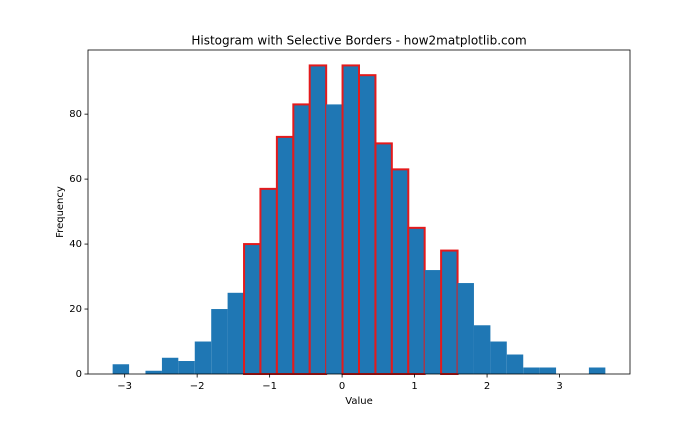 The width and height of the screenshot is (700, 424). I want to click on y-tick-label: 40, so click(75, 244).